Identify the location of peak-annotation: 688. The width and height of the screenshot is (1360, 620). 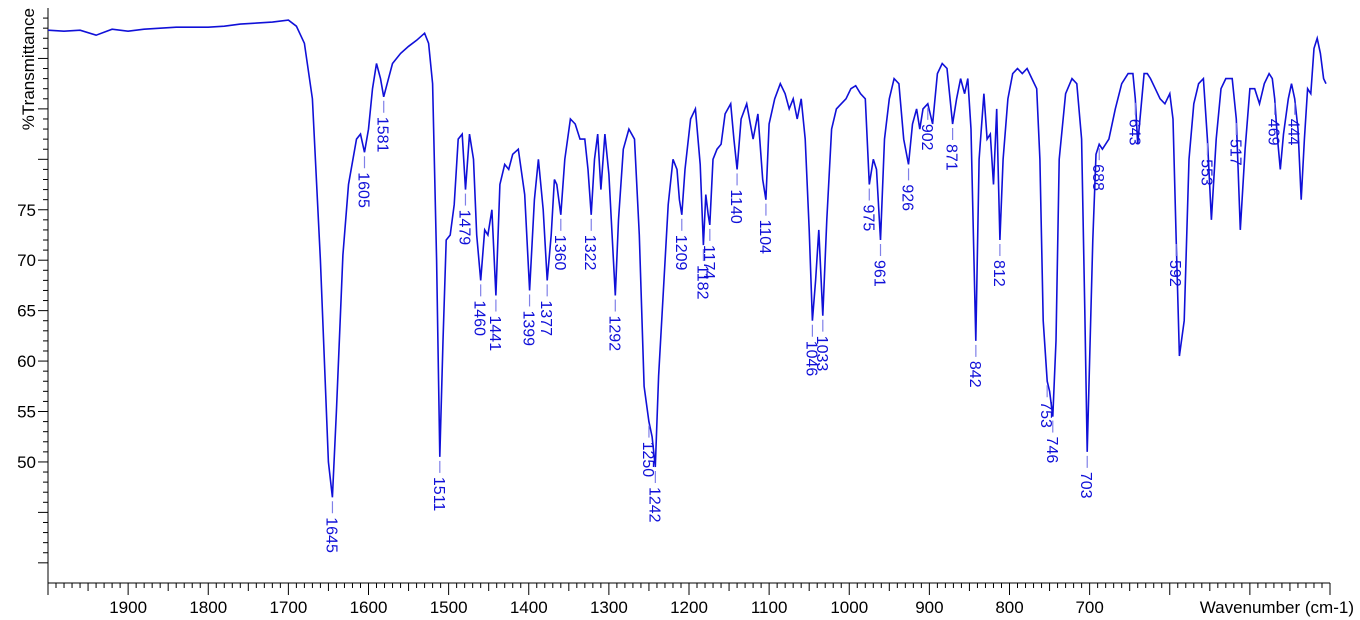
(1097, 169).